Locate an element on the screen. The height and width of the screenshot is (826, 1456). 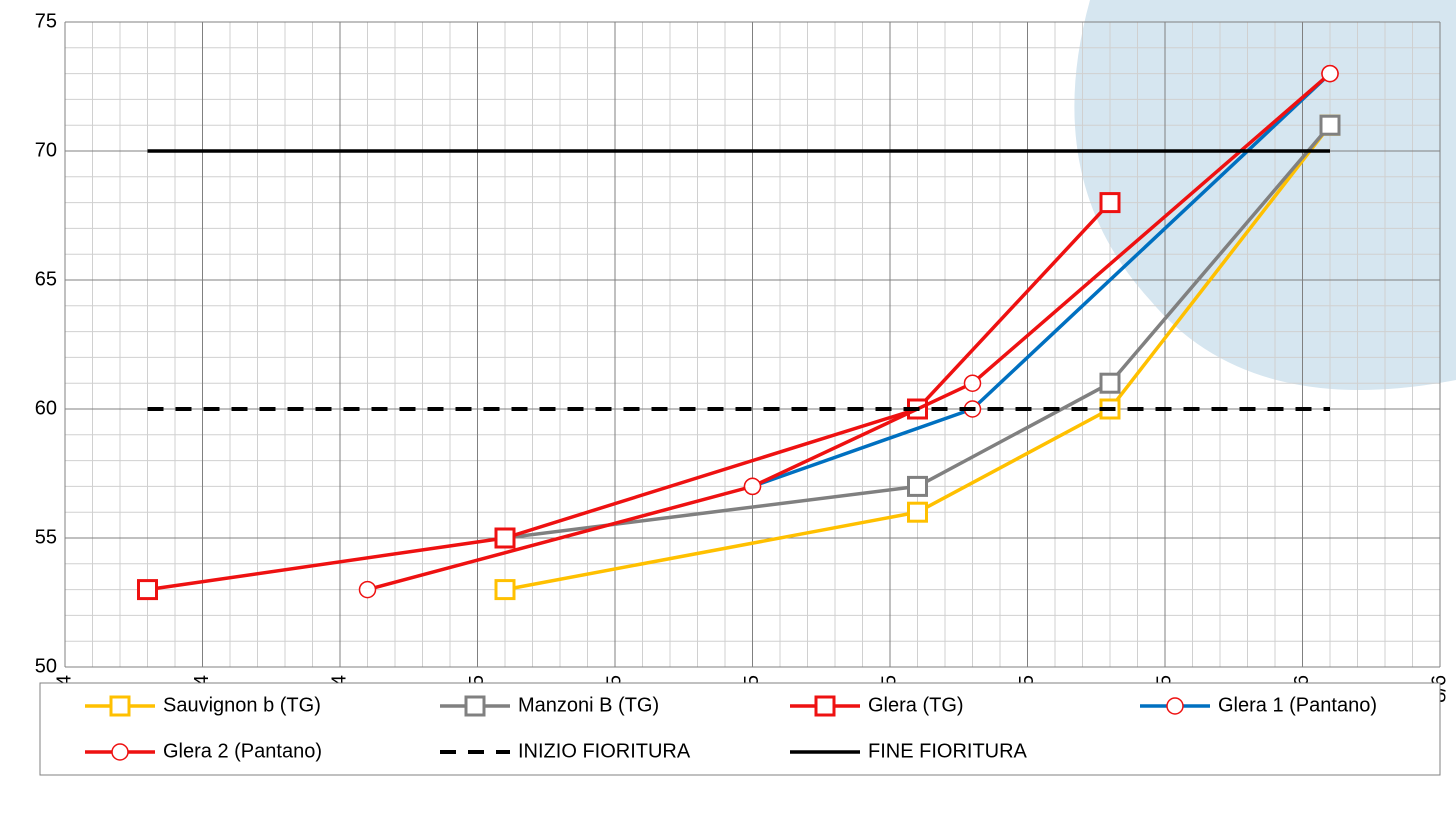
legend-label: Manzoni B (TG) is located at coordinates (588, 705).